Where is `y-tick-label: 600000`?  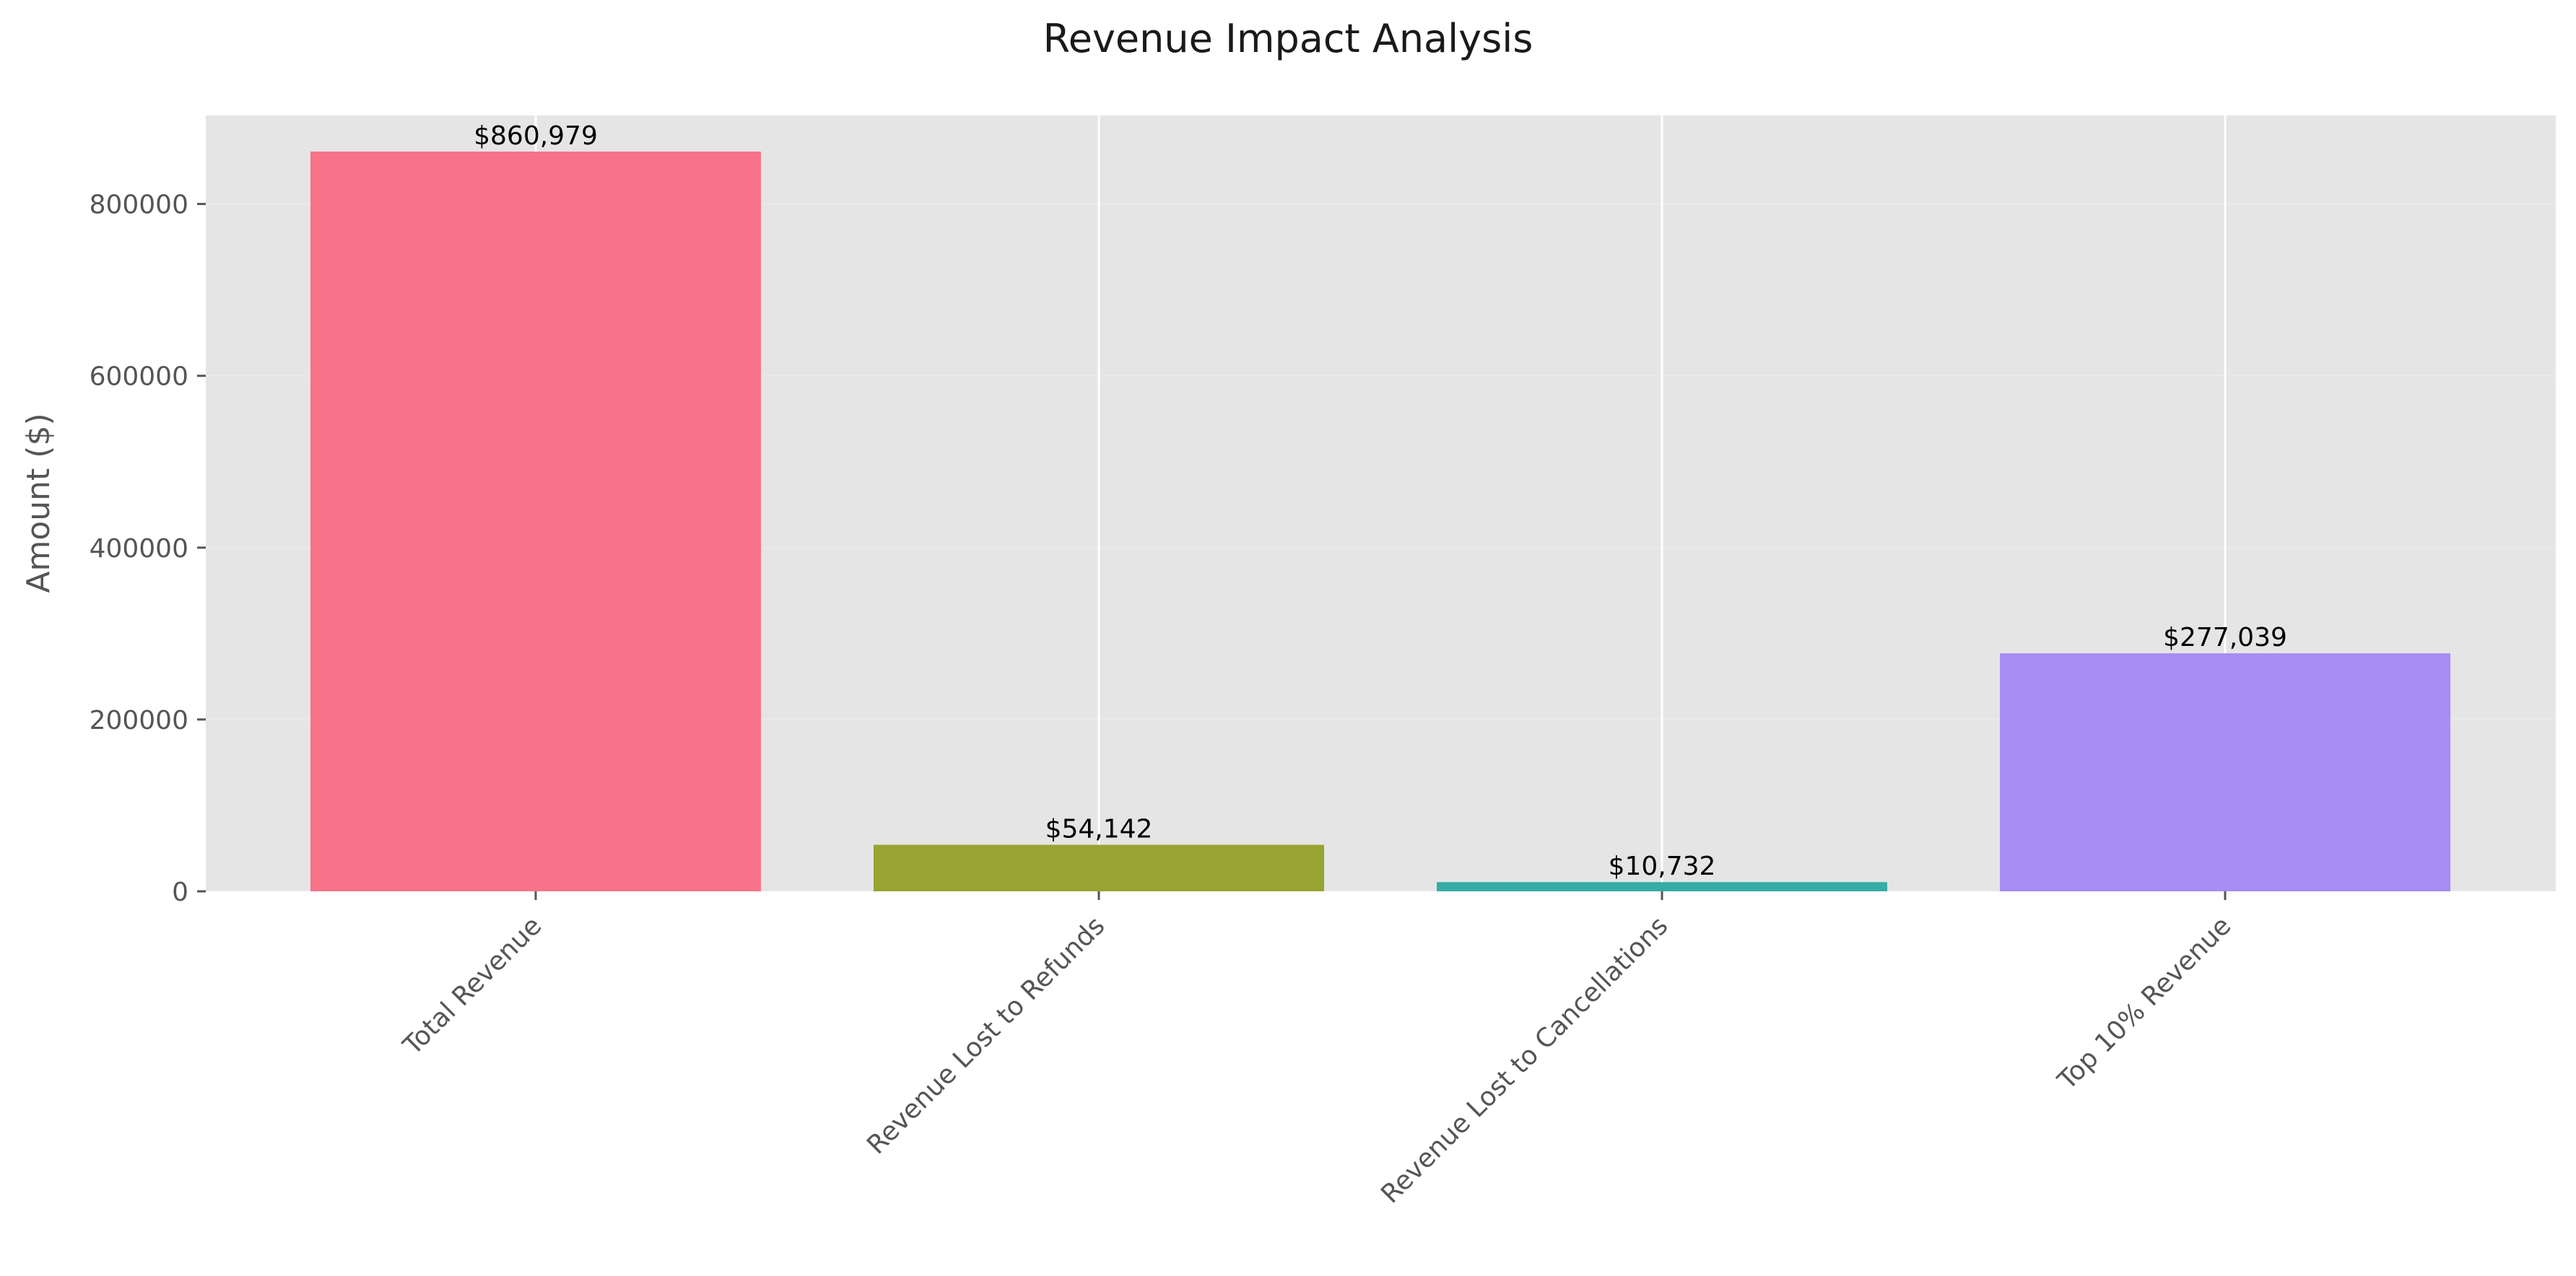 y-tick-label: 600000 is located at coordinates (139, 377).